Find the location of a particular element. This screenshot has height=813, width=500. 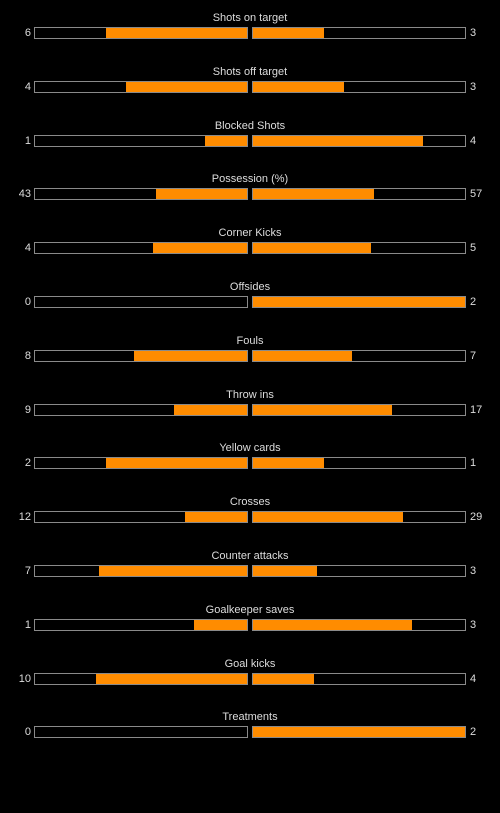

away-value: 7 is located at coordinates (473, 355).